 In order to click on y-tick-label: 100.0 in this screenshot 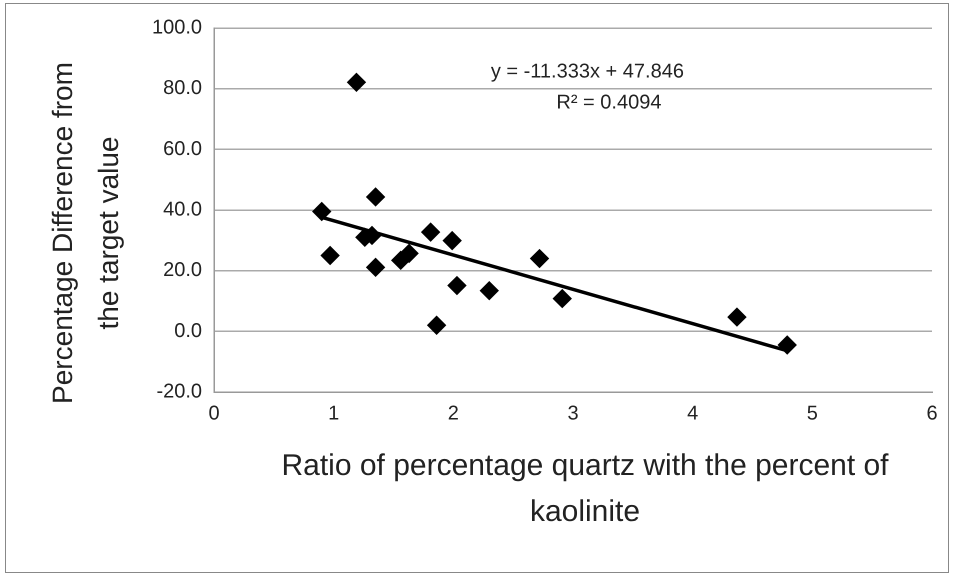, I will do `click(177, 27)`.